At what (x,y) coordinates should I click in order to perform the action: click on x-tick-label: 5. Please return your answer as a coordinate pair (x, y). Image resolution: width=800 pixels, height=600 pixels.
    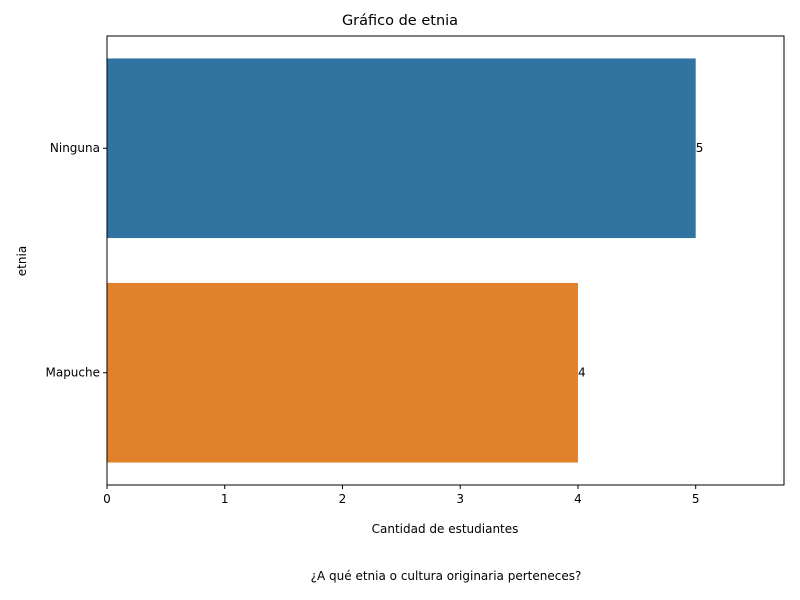
    Looking at the image, I should click on (696, 499).